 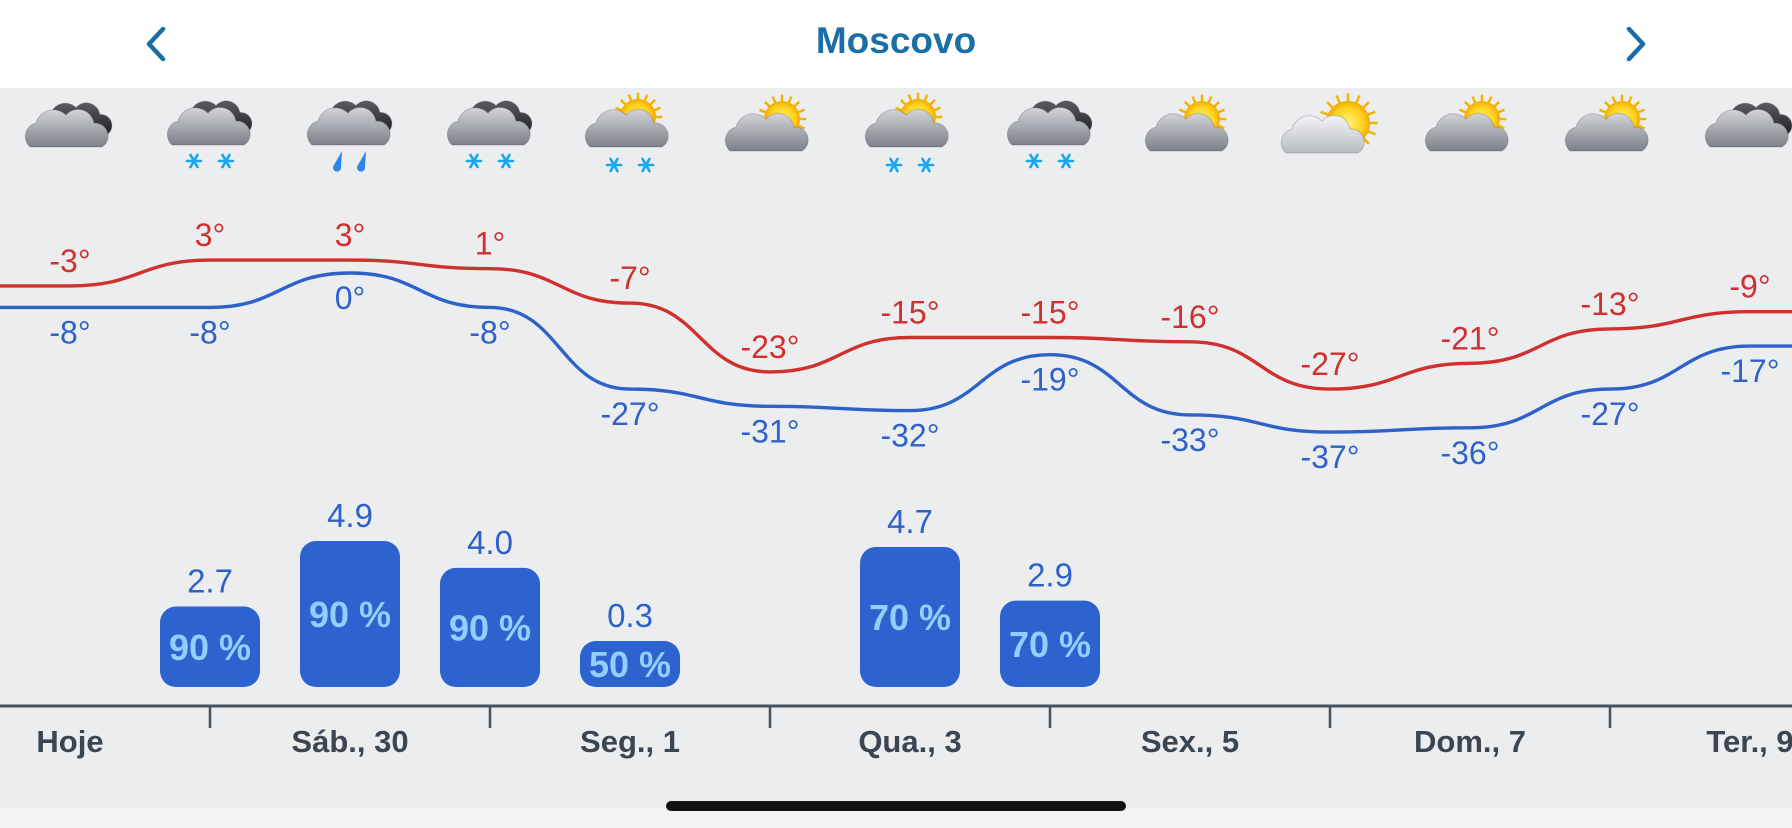 What do you see at coordinates (1050, 575) in the screenshot?
I see `precipitation-amount-label: 2.9` at bounding box center [1050, 575].